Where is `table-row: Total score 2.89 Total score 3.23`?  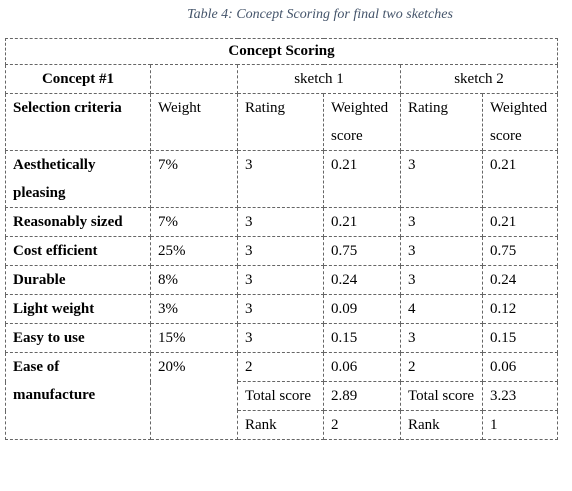 table-row: Total score 2.89 Total score 3.23 is located at coordinates (282, 396).